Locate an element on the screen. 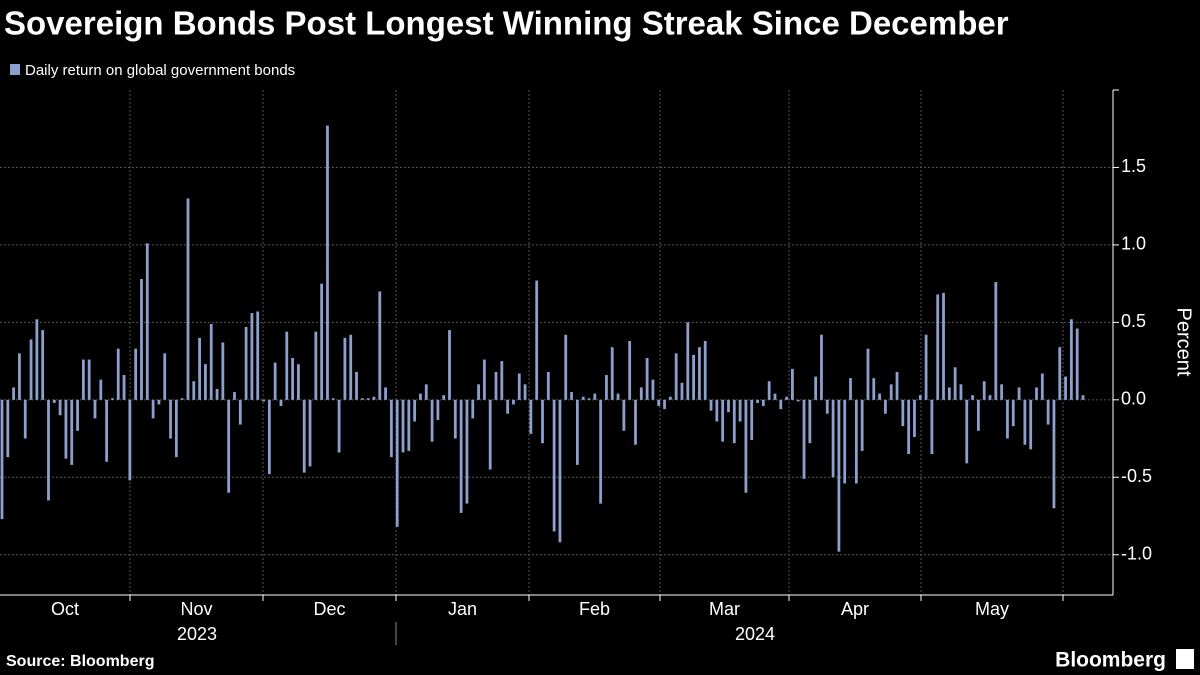 The height and width of the screenshot is (675, 1200). x-tick-label: Jan is located at coordinates (462, 609).